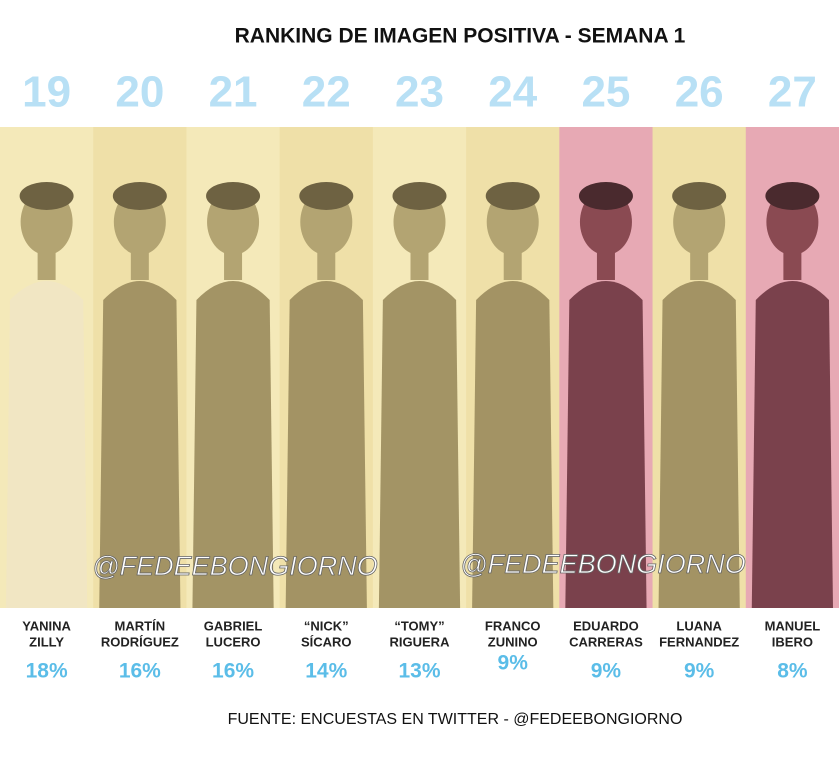 The width and height of the screenshot is (839, 767). Describe the element at coordinates (513, 625) in the screenshot. I see `person-name: FRANCO` at that location.